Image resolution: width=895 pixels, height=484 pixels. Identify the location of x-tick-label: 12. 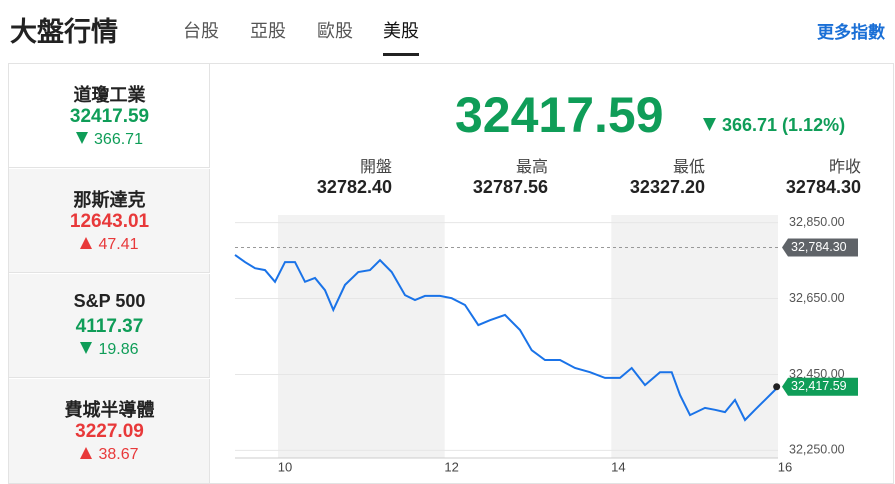
(451, 466).